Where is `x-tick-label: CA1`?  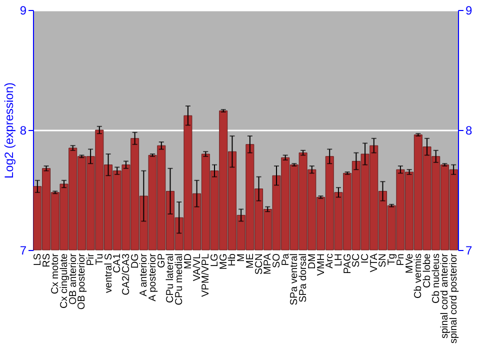
x-tick-label: CA1 is located at coordinates (118, 263).